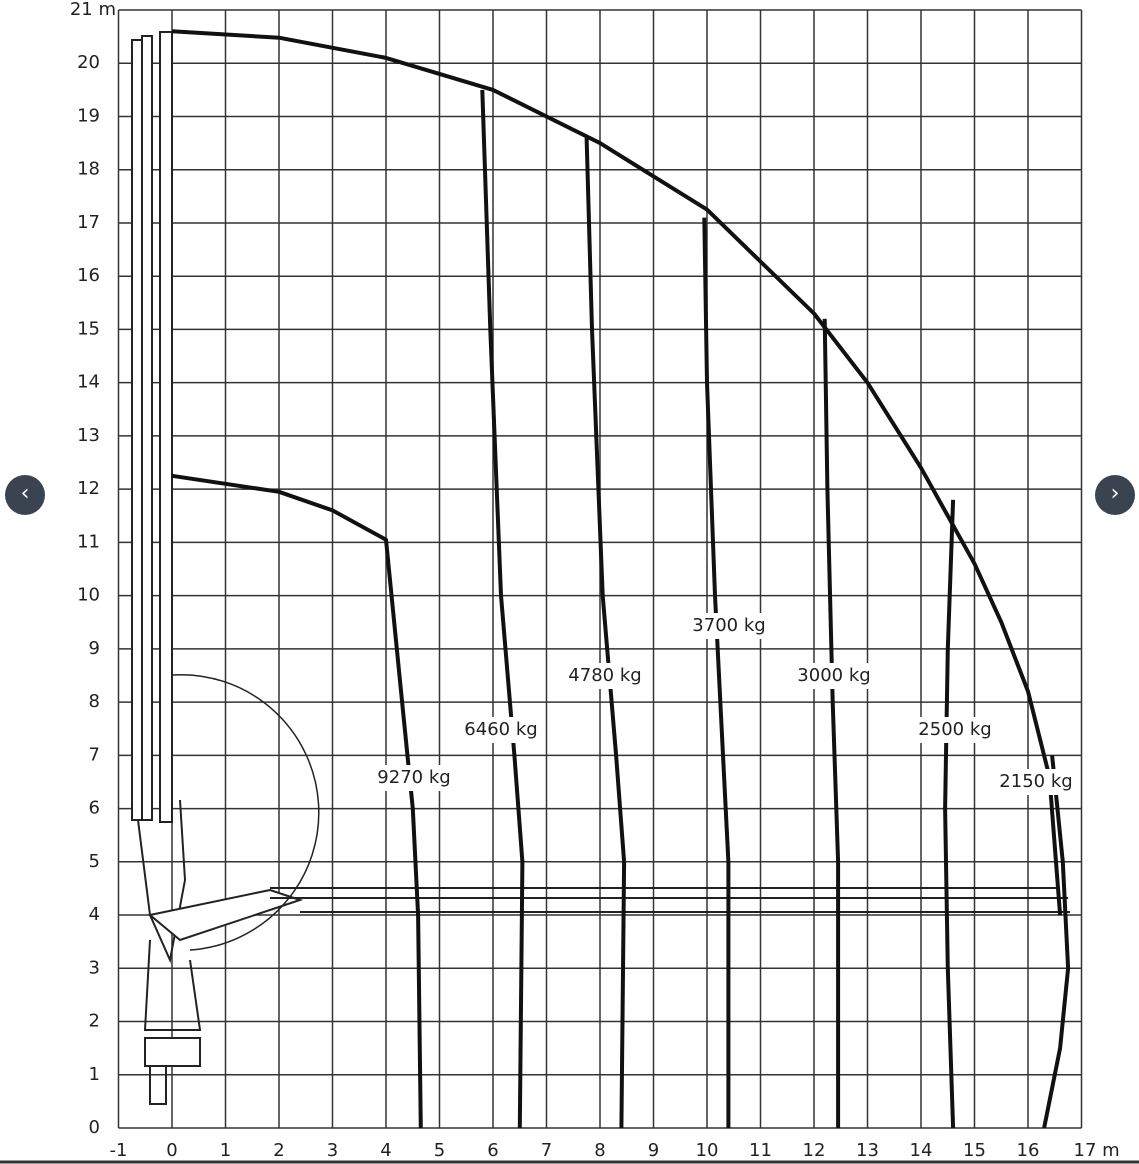 This screenshot has height=1164, width=1139. I want to click on curve-label: 6460 kg, so click(500, 729).